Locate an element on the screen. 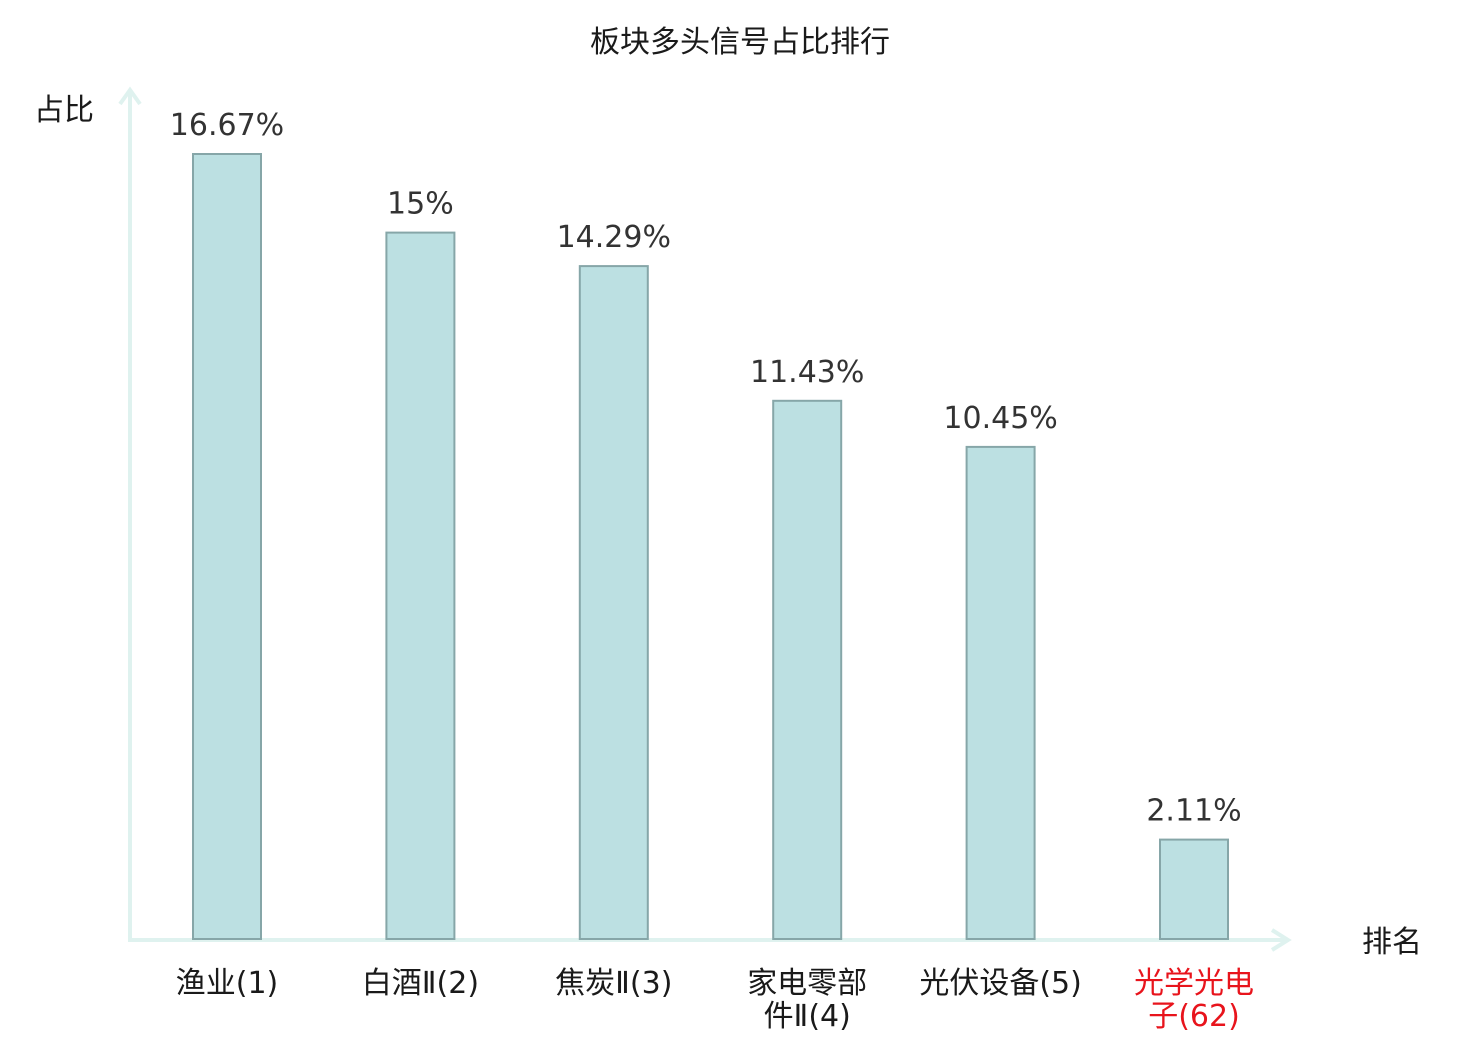  x-axis-arrow is located at coordinates (1281, 940).